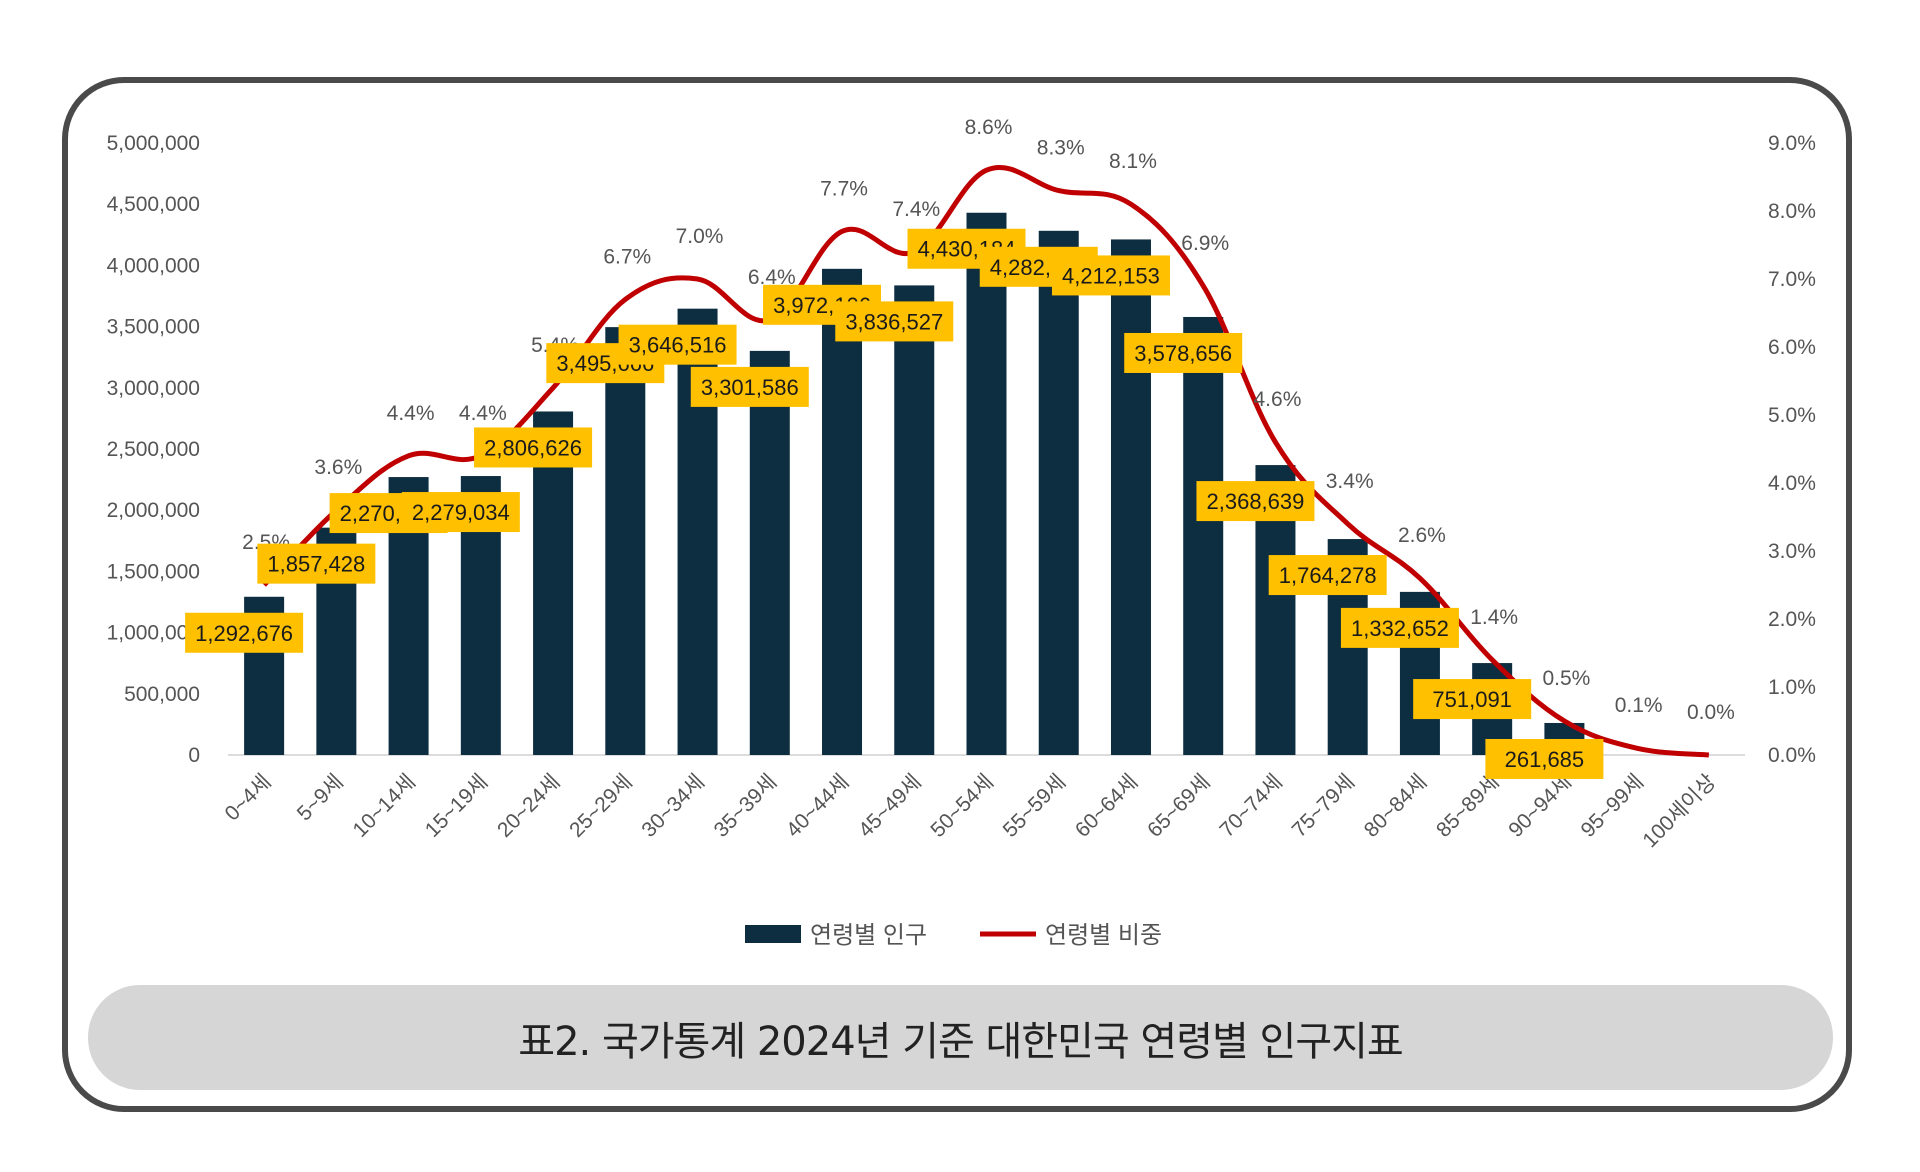  What do you see at coordinates (868, 935) in the screenshot?
I see `legend-bar-label: 연령별 인구` at bounding box center [868, 935].